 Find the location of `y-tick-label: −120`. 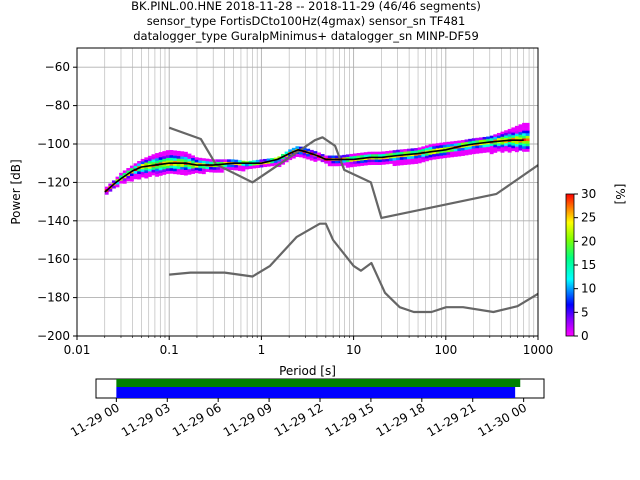

y-tick-label: −120 is located at coordinates (53, 182).